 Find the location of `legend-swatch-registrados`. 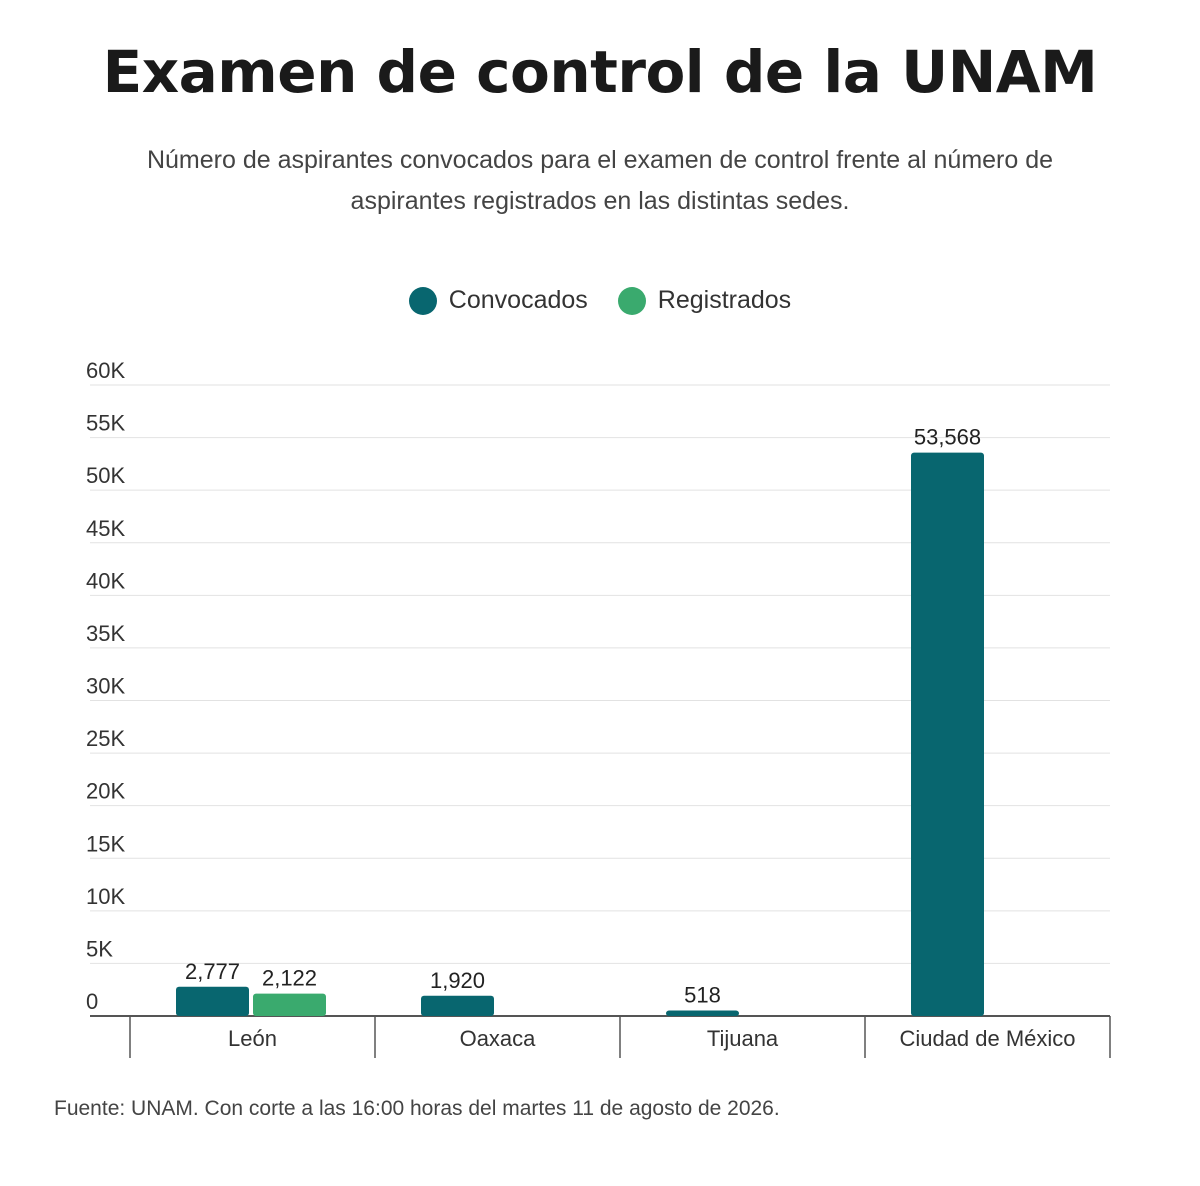

legend-swatch-registrados is located at coordinates (631, 300).